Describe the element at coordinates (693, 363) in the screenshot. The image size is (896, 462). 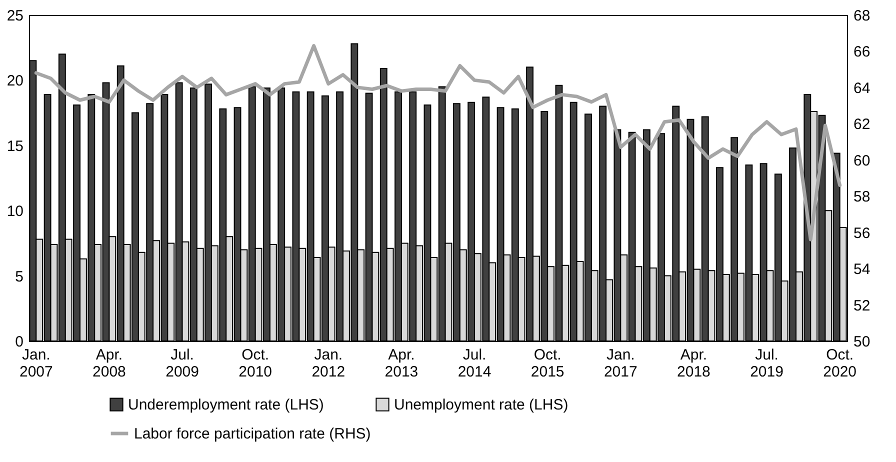
I see `x-tick-label: Apr. 2018` at that location.